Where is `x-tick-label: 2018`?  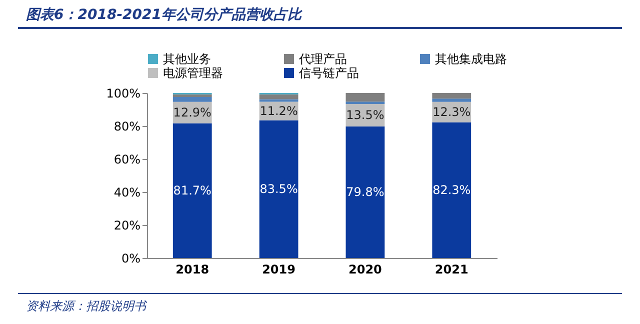 x-tick-label: 2018 is located at coordinates (193, 269).